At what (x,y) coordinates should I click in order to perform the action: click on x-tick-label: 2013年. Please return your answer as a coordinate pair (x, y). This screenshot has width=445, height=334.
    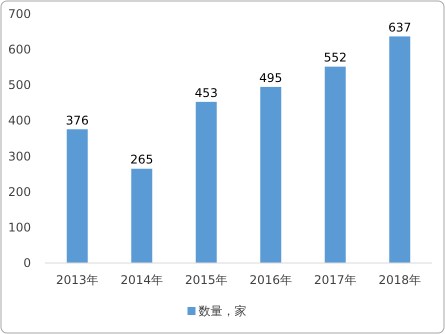
    Looking at the image, I should click on (77, 280).